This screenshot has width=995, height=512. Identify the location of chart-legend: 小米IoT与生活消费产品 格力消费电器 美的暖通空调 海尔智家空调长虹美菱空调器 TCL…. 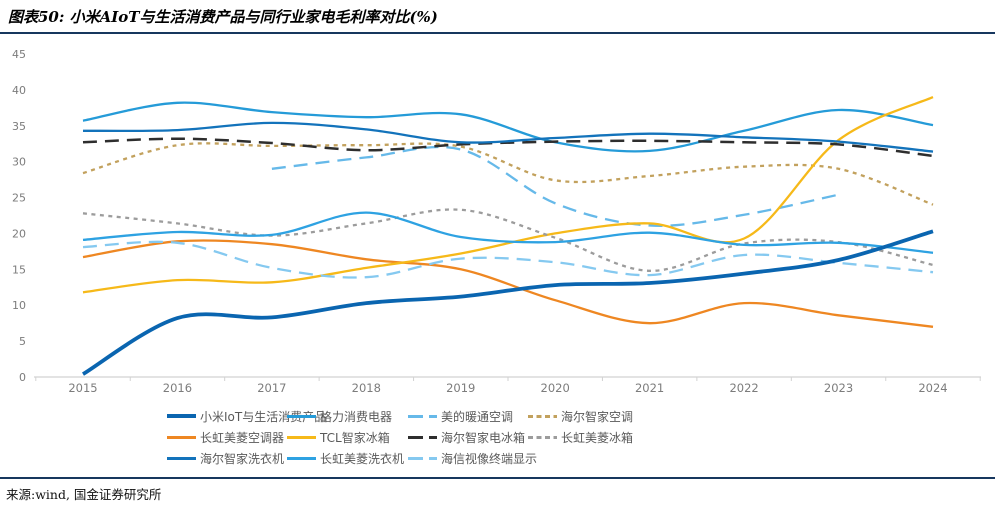
(497, 438).